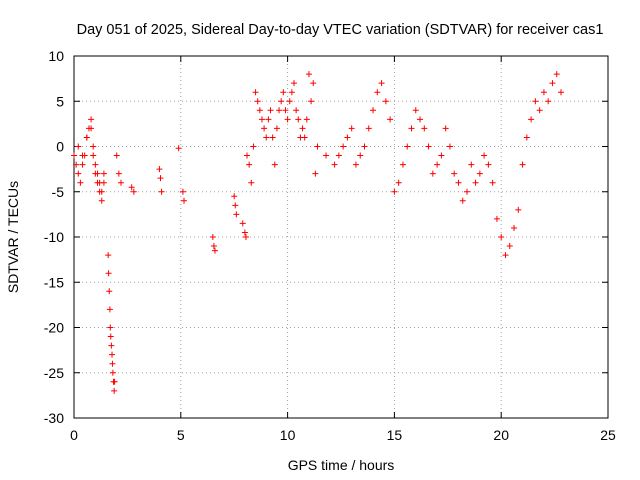 The width and height of the screenshot is (640, 480). What do you see at coordinates (54, 328) in the screenshot?
I see `y-tick-label: -20` at bounding box center [54, 328].